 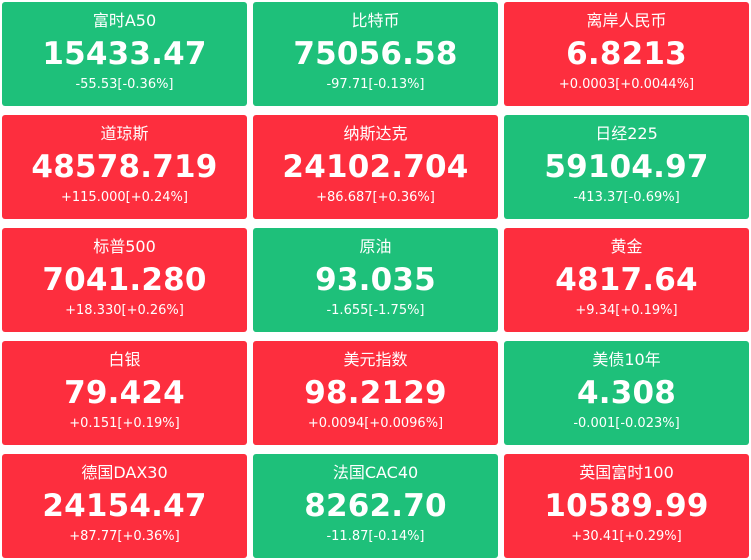 I want to click on quote-name: 比特币, so click(x=375, y=20).